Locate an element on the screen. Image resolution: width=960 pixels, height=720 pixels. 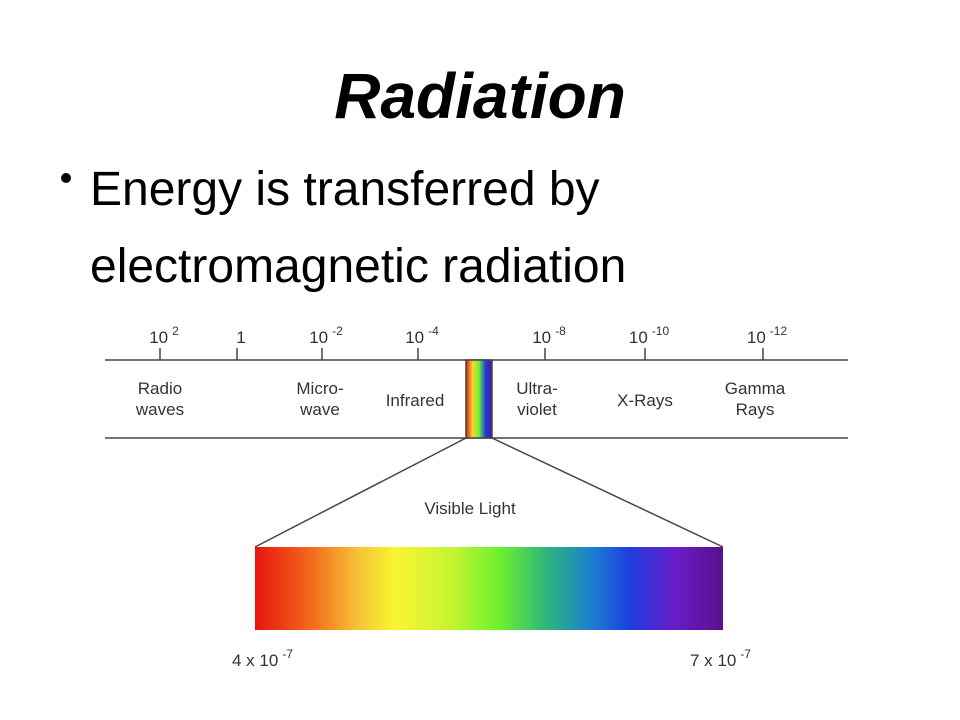
power-label: 7 x 10 -7 is located at coordinates (720, 658).